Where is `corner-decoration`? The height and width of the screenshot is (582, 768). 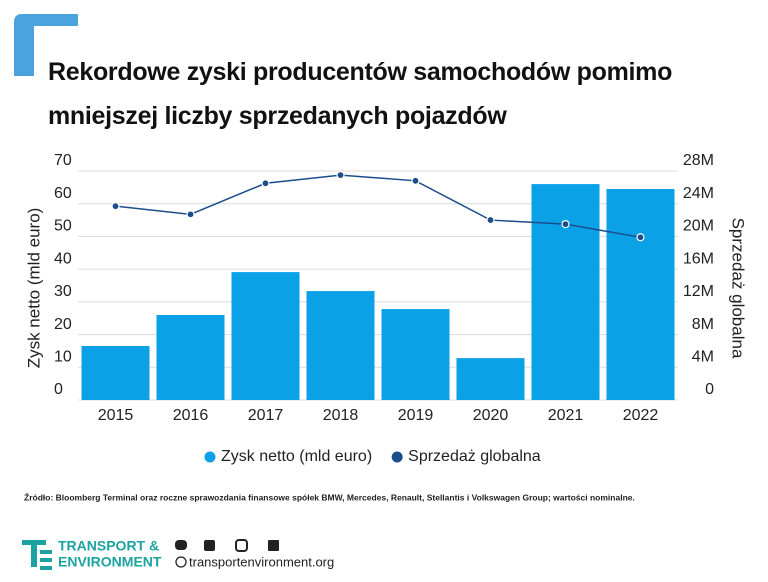
corner-decoration is located at coordinates (46, 45).